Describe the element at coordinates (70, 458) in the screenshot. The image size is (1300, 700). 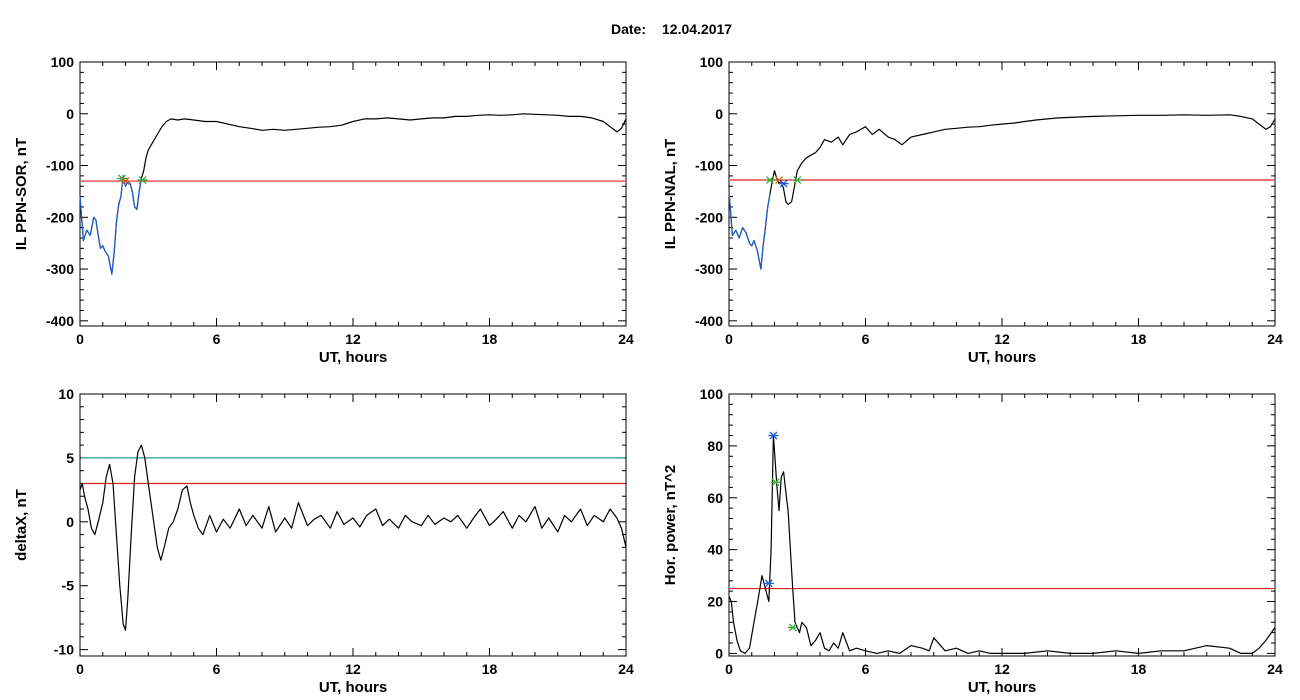
I see `y-tick-label: 5` at that location.